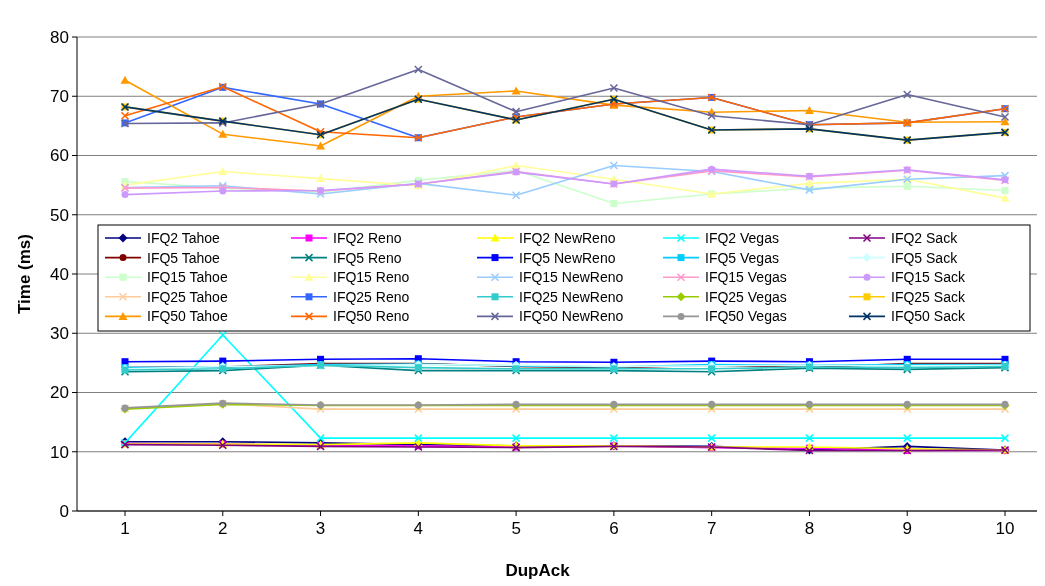  What do you see at coordinates (538, 570) in the screenshot?
I see `x-axis-title: DupAck` at bounding box center [538, 570].